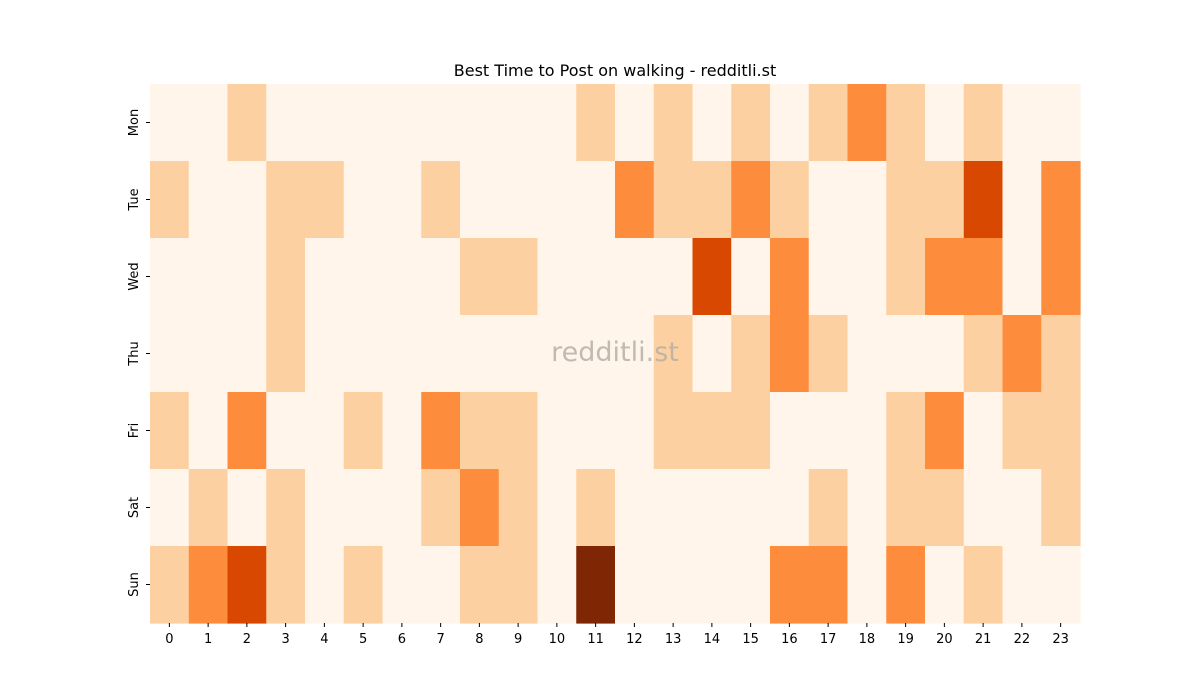  What do you see at coordinates (905, 639) in the screenshot?
I see `x-tick-label: 19` at bounding box center [905, 639].